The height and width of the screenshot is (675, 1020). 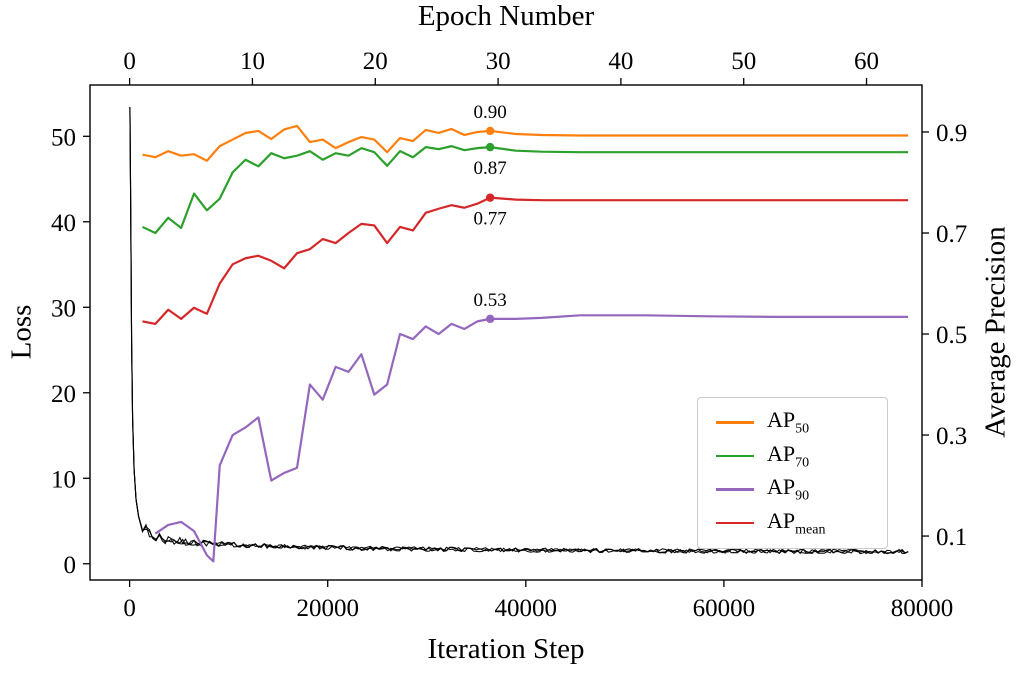 I want to click on legend: AP50 AP70 AP90 APmean, so click(x=792, y=473).